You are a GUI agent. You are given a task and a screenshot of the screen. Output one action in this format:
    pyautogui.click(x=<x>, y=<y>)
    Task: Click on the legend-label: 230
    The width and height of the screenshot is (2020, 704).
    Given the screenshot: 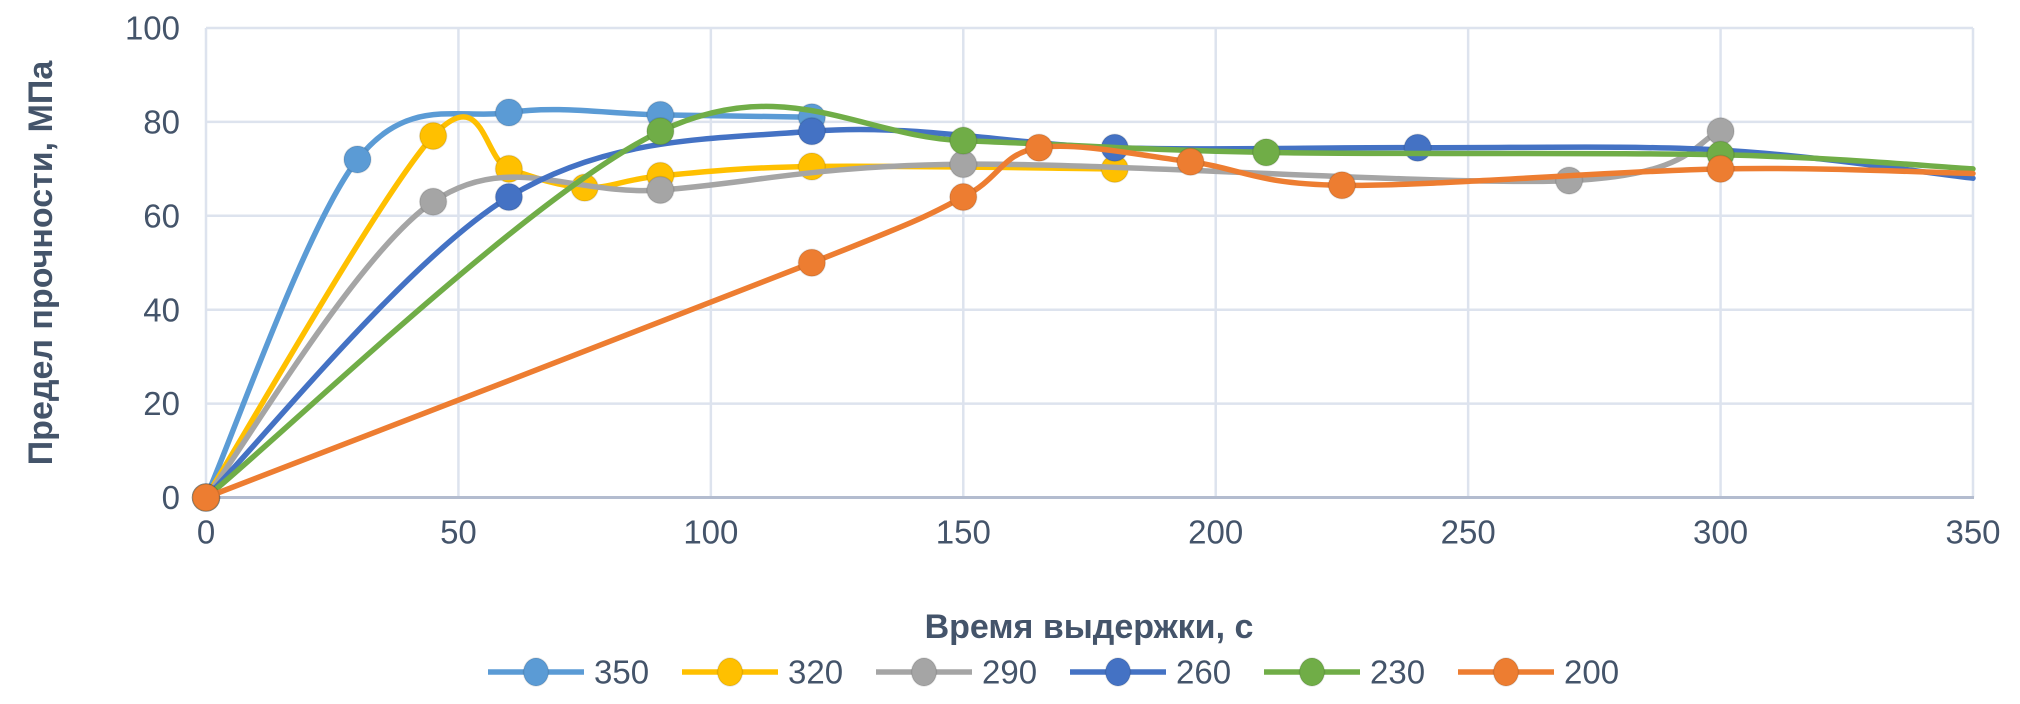 What is the action you would take?
    pyautogui.click(x=1397, y=672)
    